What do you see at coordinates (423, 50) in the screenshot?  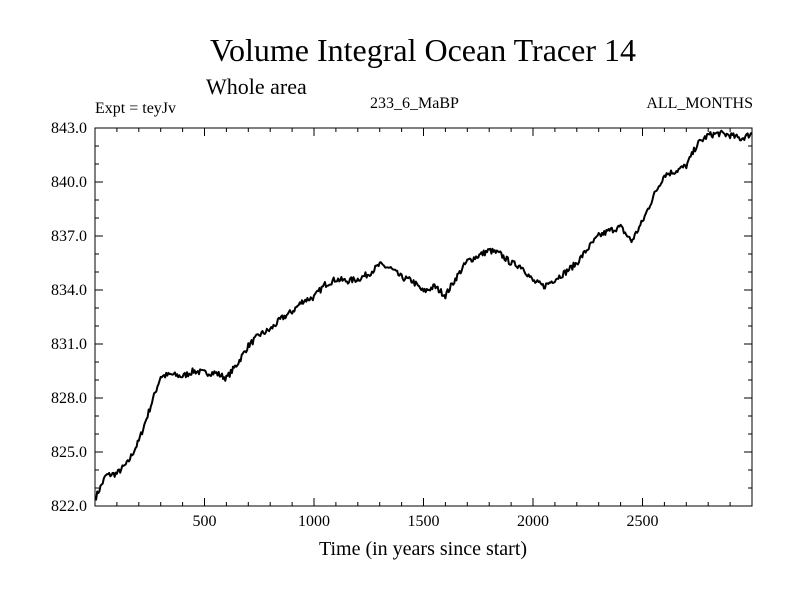 I see `chart-title: Volume Integral Ocean Tracer 14` at bounding box center [423, 50].